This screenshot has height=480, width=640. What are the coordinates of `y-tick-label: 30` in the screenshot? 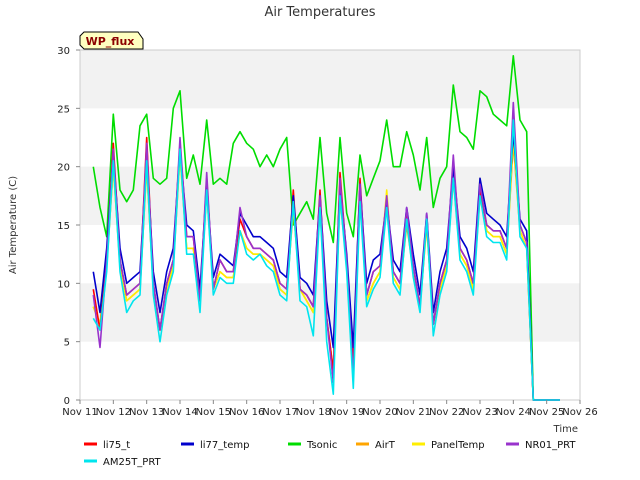 It's located at (63, 51).